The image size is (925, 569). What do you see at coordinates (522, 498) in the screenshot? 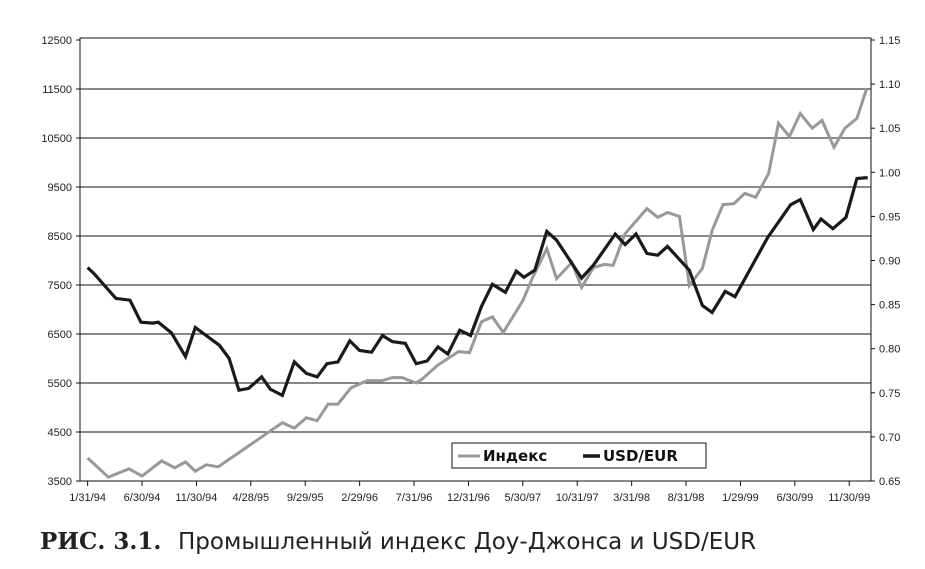
I see `x-tick-label: 5/30/97` at bounding box center [522, 498].